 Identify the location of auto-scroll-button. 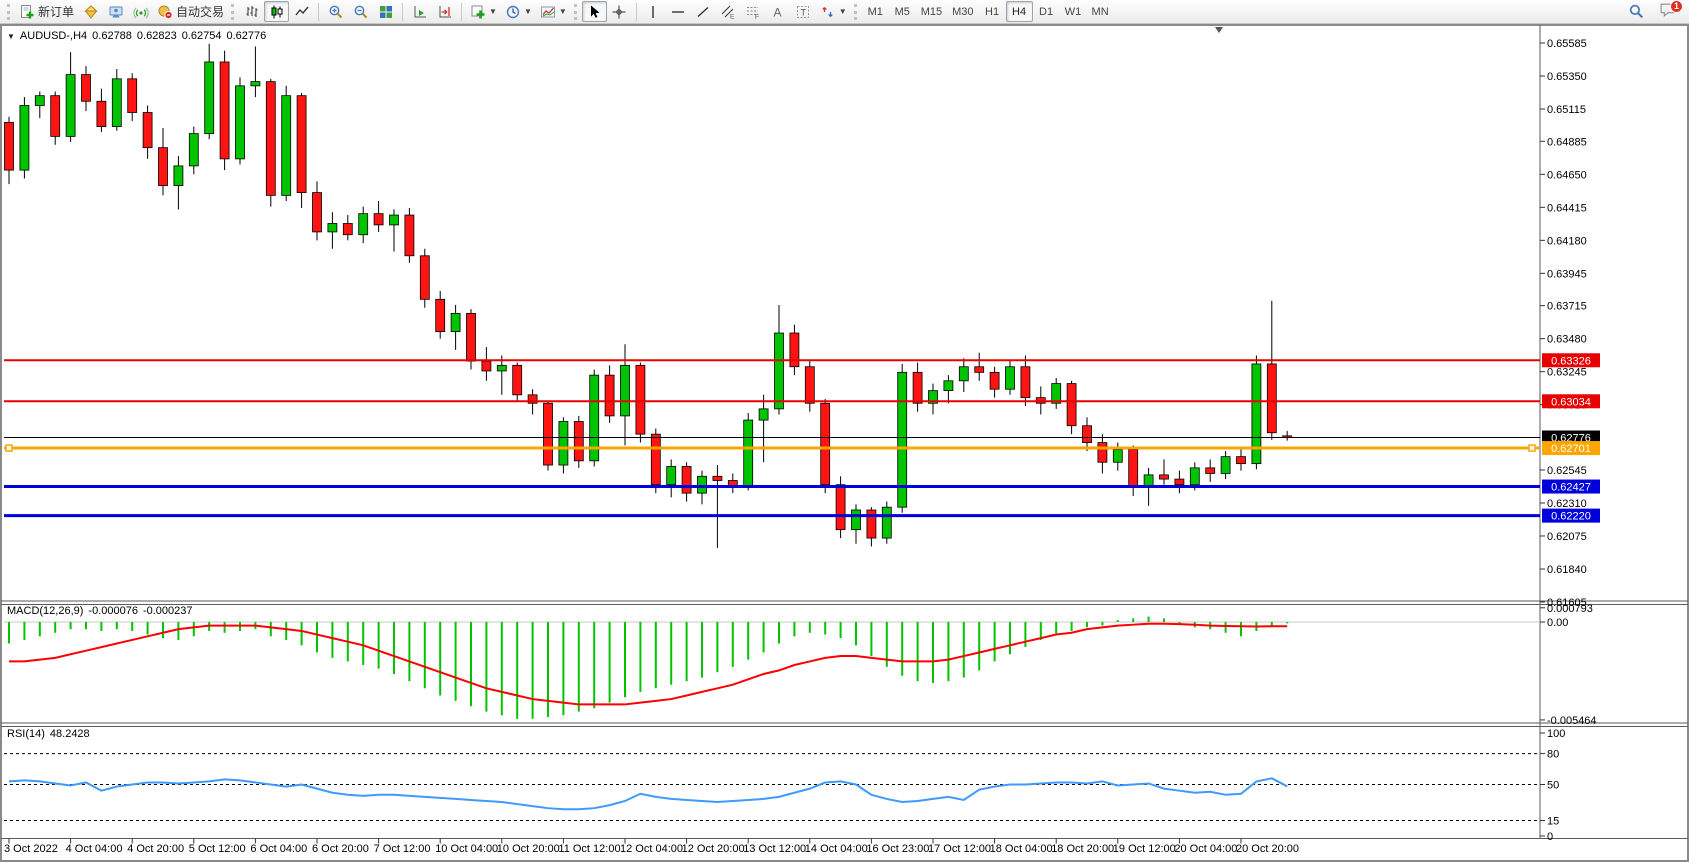
(419, 11).